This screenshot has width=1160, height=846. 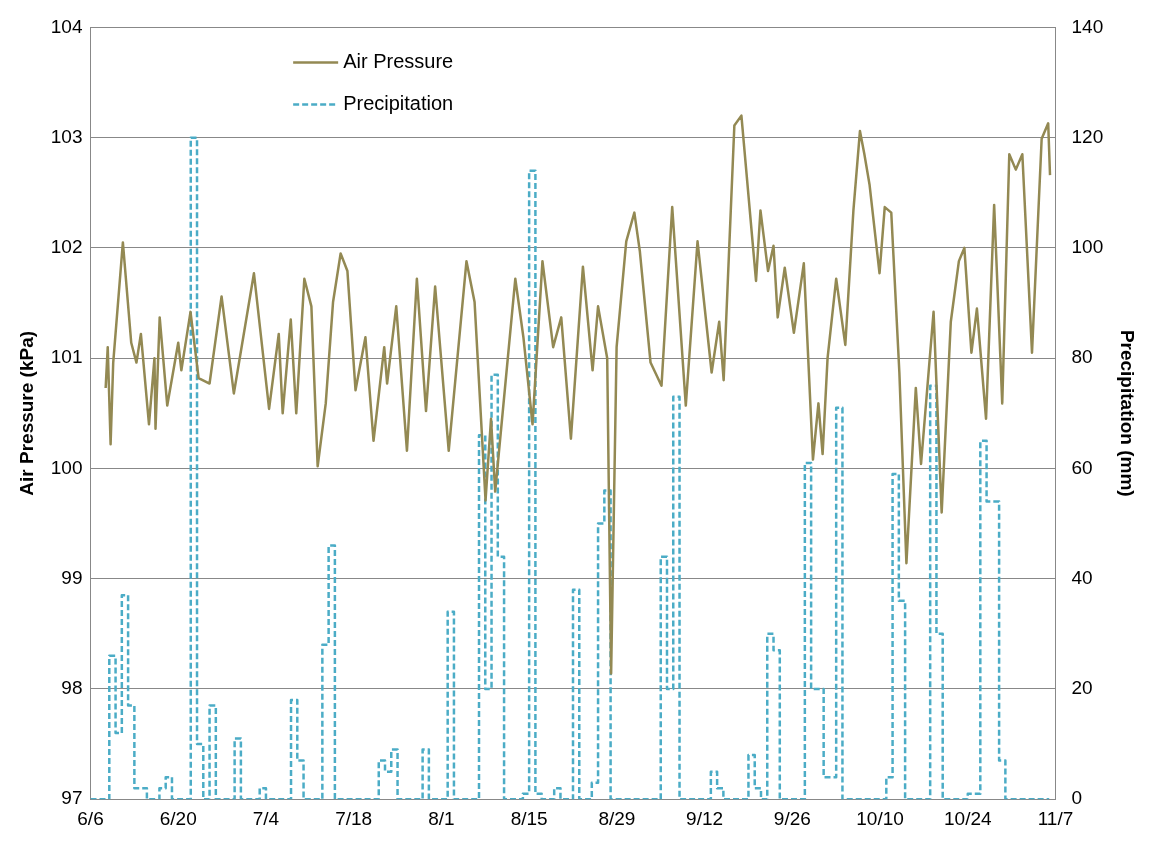 I want to click on y2-tick-label: 100, so click(x=1087, y=247).